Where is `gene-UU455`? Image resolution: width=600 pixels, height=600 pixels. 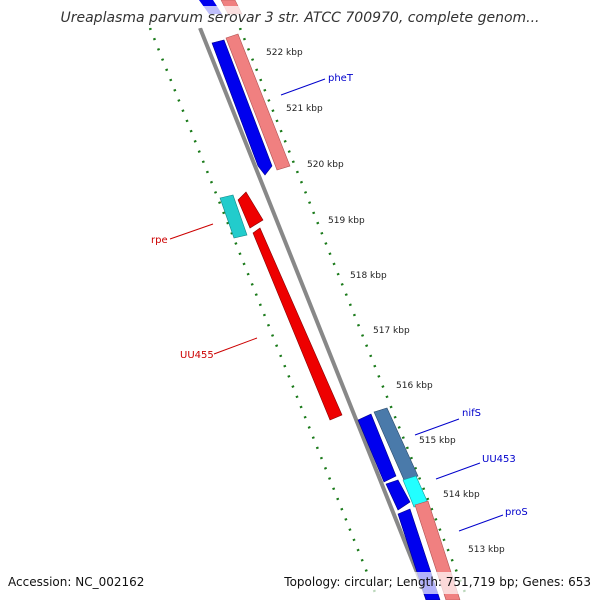
gene-UU455 is located at coordinates (297, 324).